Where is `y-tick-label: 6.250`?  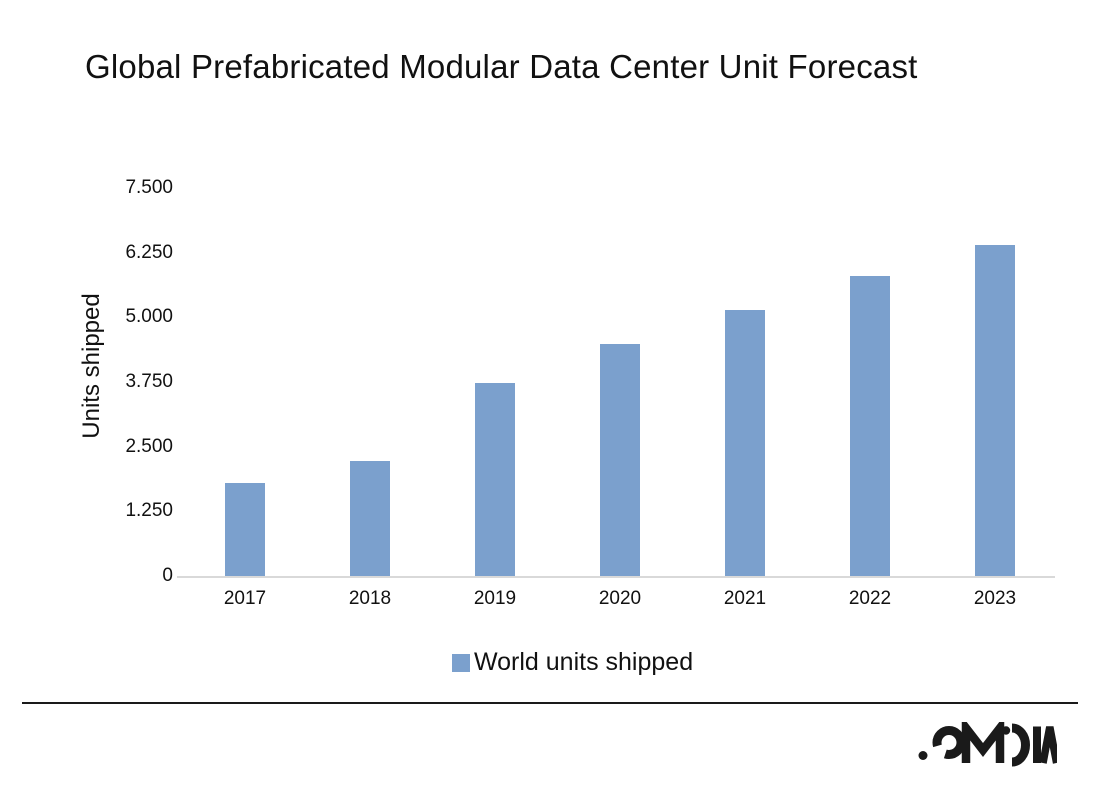
y-tick-label: 6.250 is located at coordinates (149, 252).